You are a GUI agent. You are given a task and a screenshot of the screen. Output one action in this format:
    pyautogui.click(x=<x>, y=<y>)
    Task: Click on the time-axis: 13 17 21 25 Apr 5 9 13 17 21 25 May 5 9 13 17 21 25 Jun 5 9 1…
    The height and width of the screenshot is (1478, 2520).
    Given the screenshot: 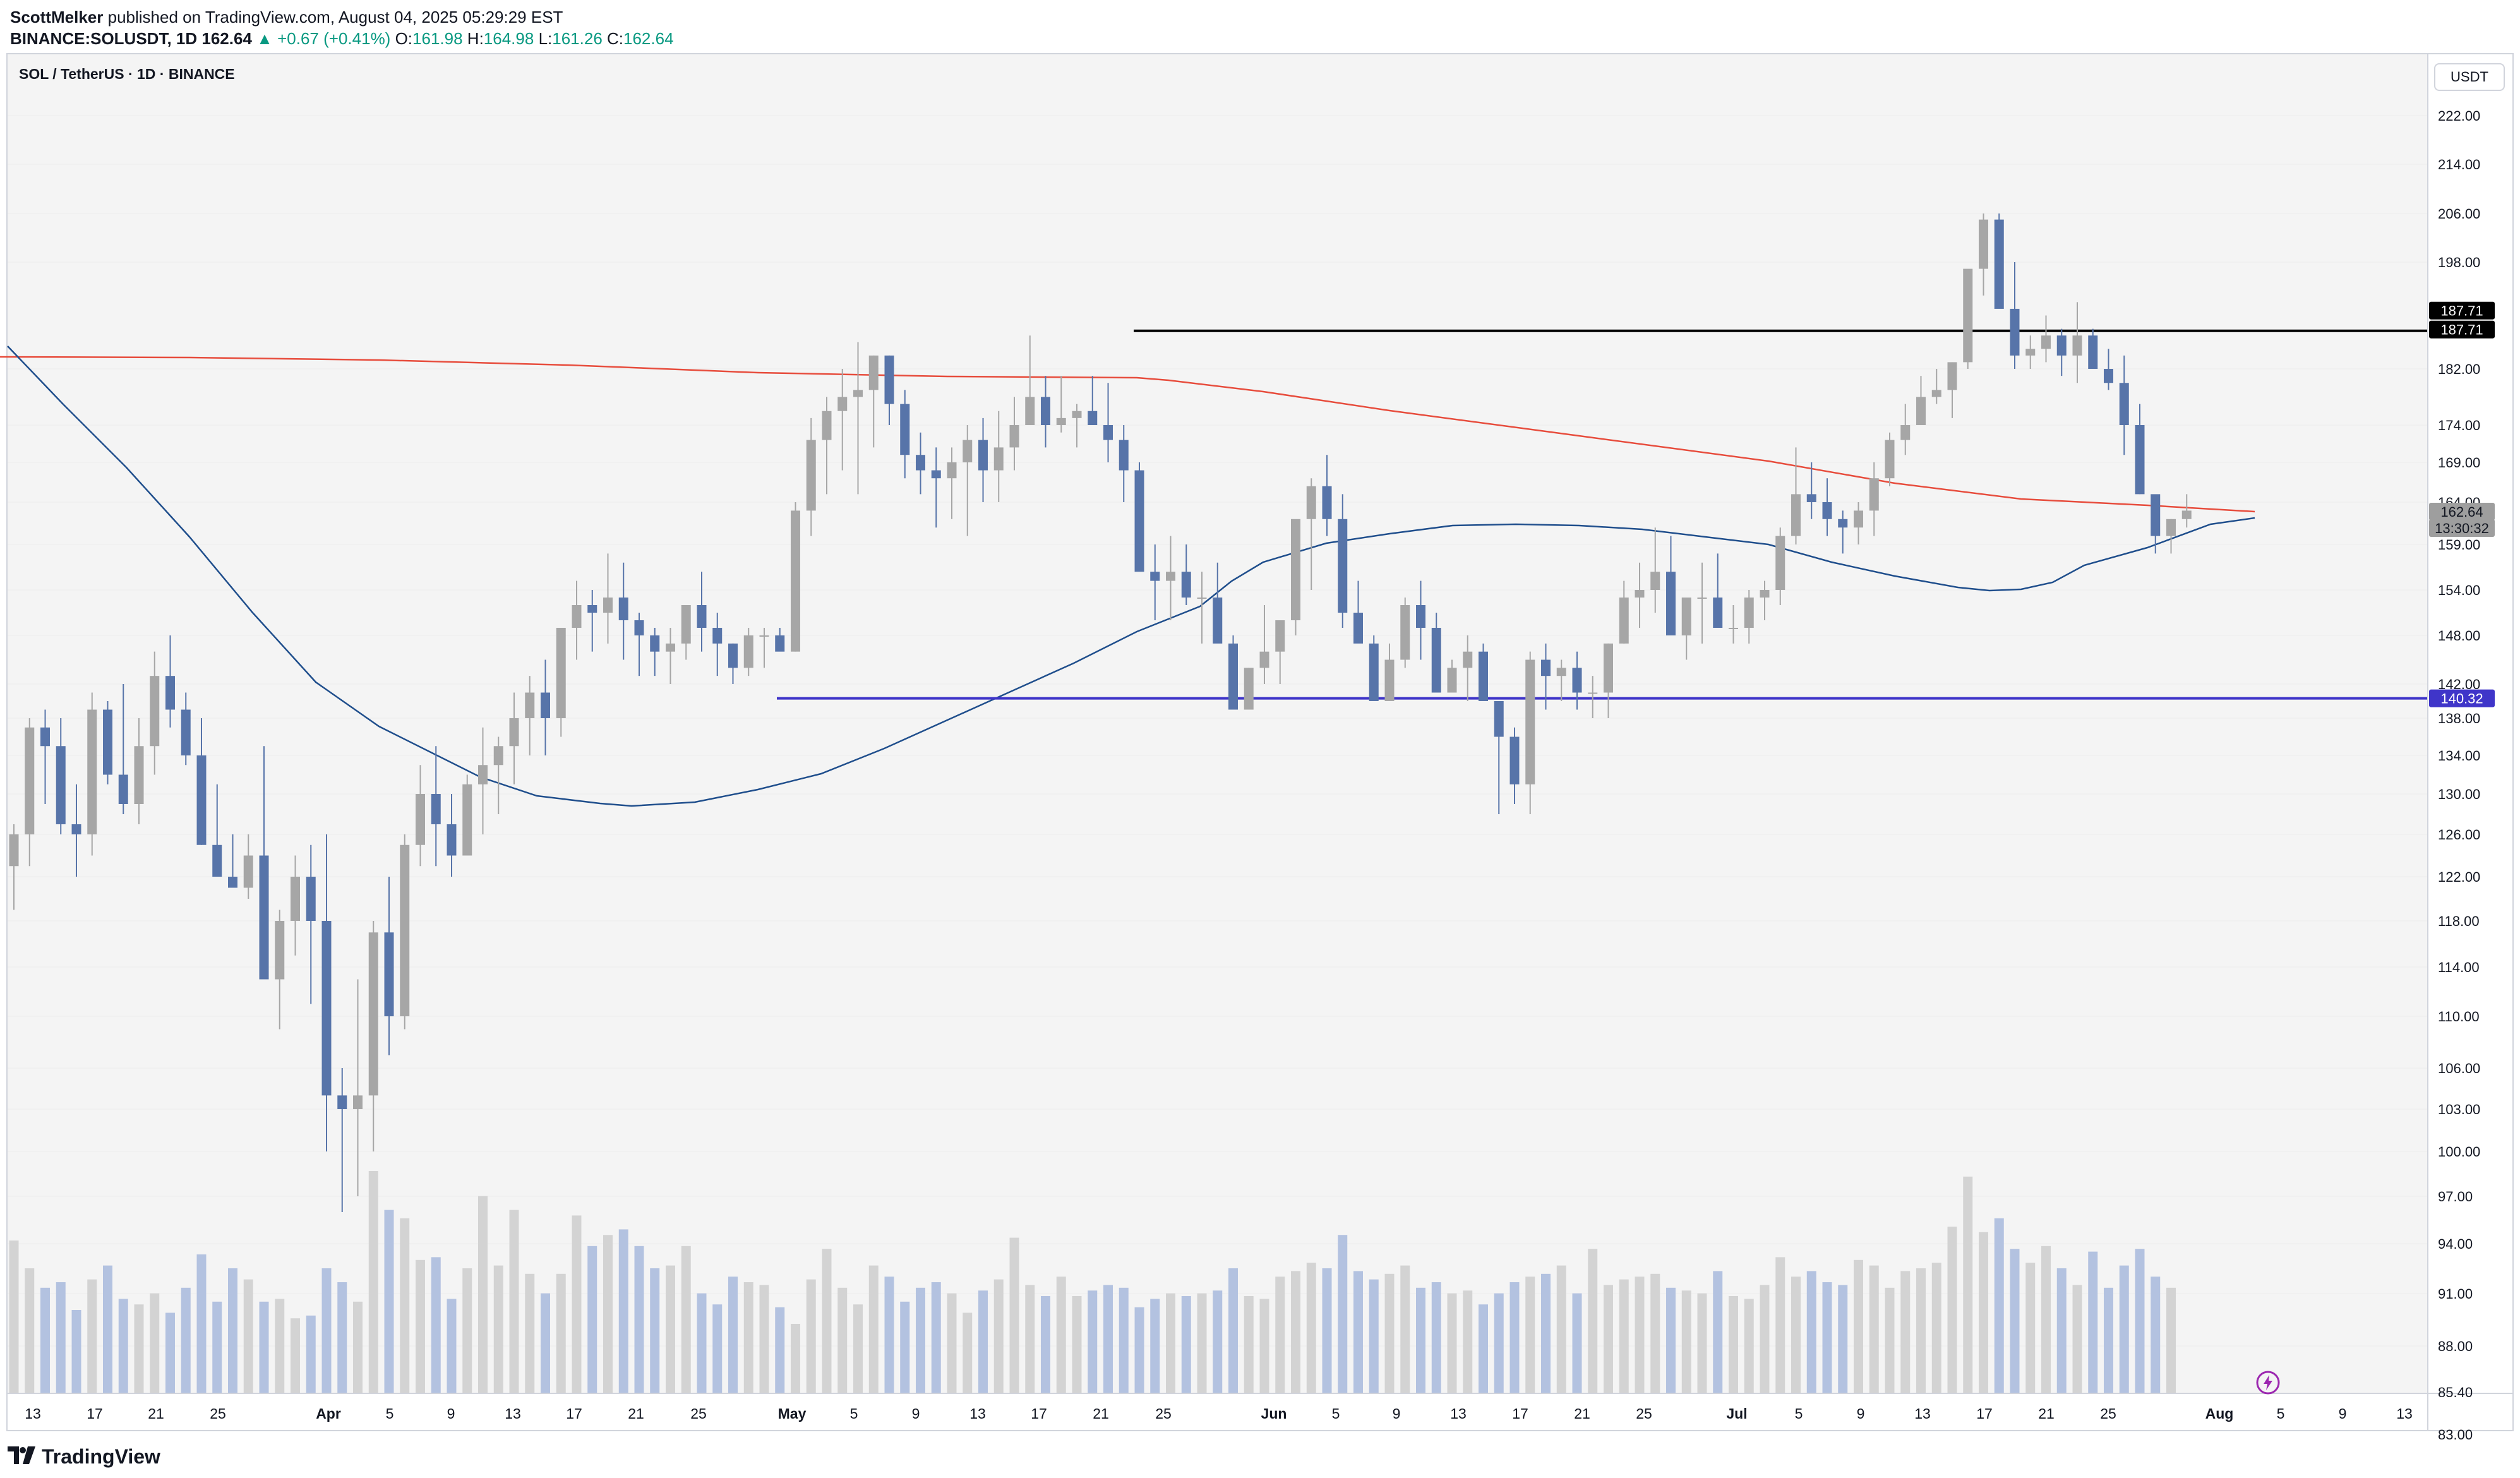 What is the action you would take?
    pyautogui.click(x=1219, y=1413)
    